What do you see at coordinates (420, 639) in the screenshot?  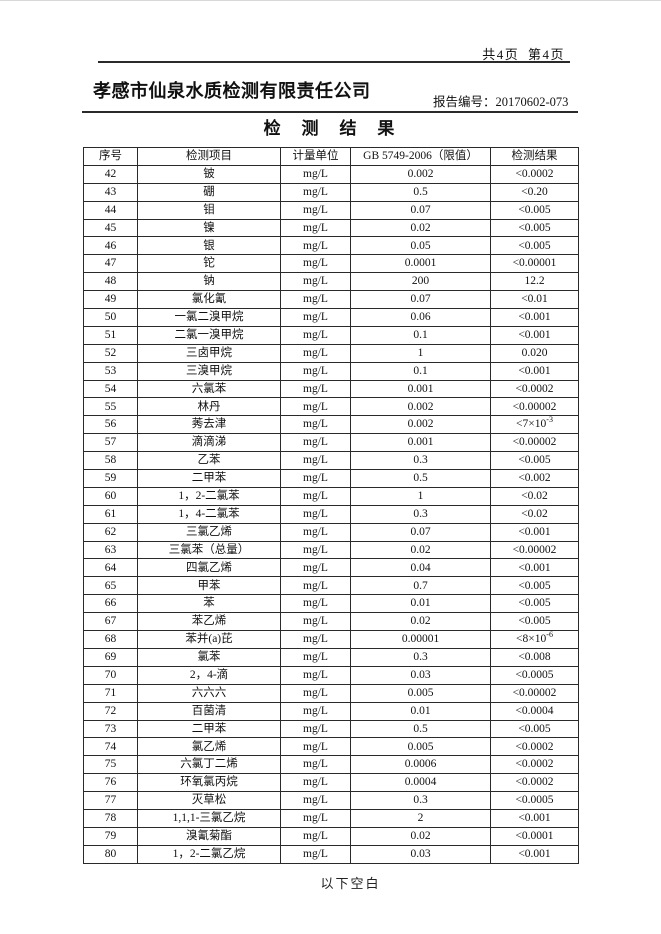 I see `cell-col-limit: 0.00001` at bounding box center [420, 639].